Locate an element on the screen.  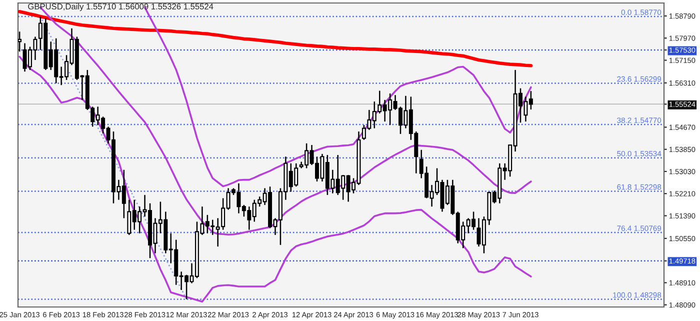
line-series is located at coordinates (275, 39).